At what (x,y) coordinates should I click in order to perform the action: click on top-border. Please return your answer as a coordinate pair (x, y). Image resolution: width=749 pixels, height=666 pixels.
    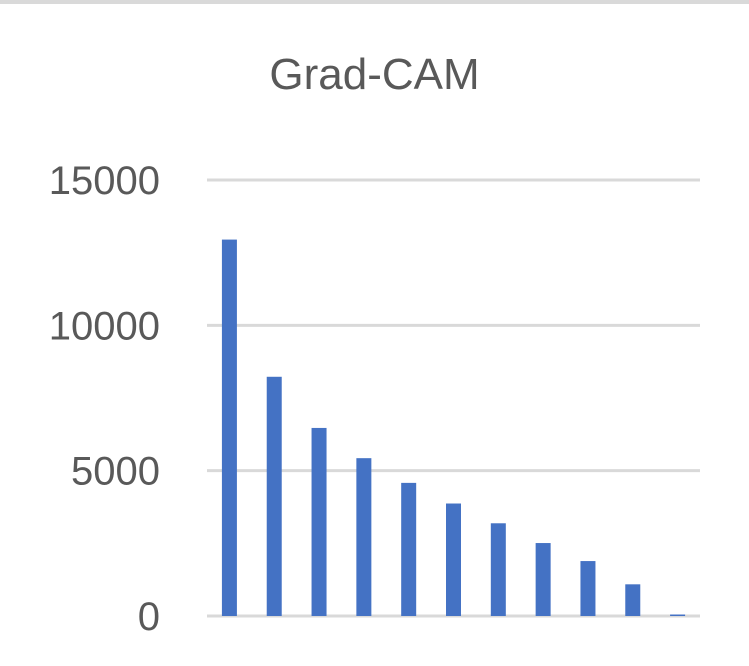
    Looking at the image, I should click on (374, 2).